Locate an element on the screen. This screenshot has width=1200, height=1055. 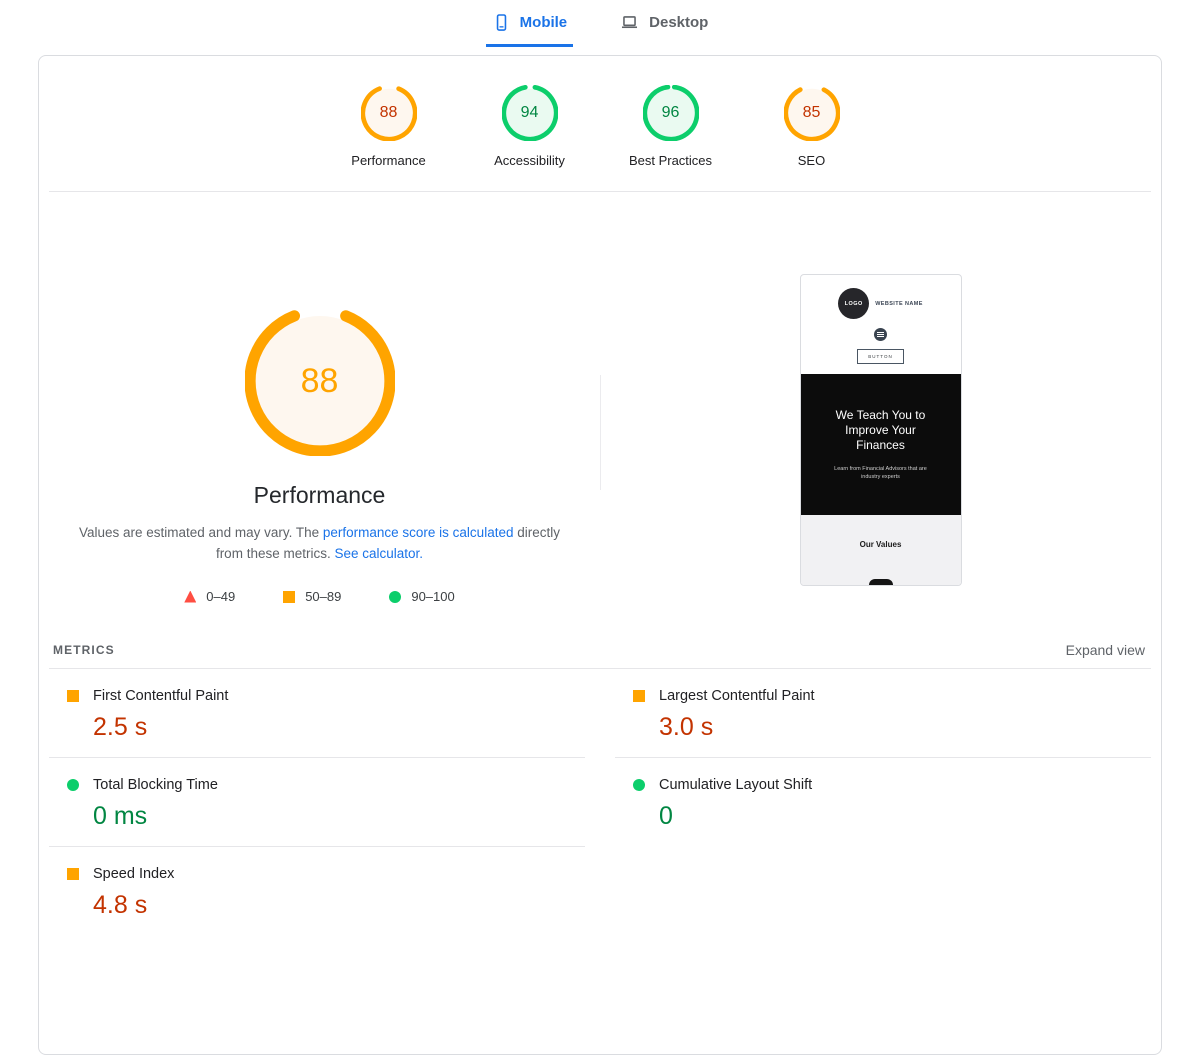
metric-name: Speed Index is located at coordinates (134, 874).